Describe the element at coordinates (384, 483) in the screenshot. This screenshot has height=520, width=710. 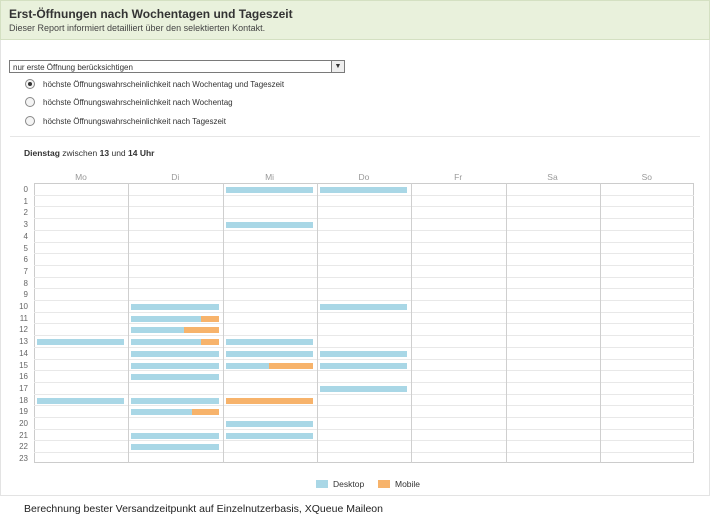
I see `legend-mobile-swatch` at that location.